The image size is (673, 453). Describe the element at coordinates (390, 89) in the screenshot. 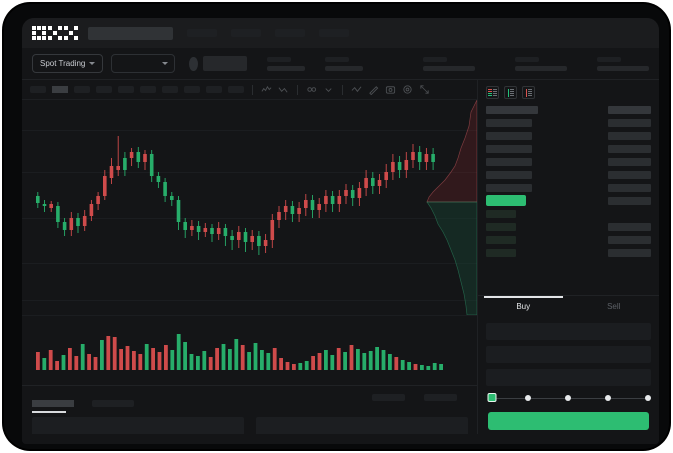

I see `camera-icon` at that location.